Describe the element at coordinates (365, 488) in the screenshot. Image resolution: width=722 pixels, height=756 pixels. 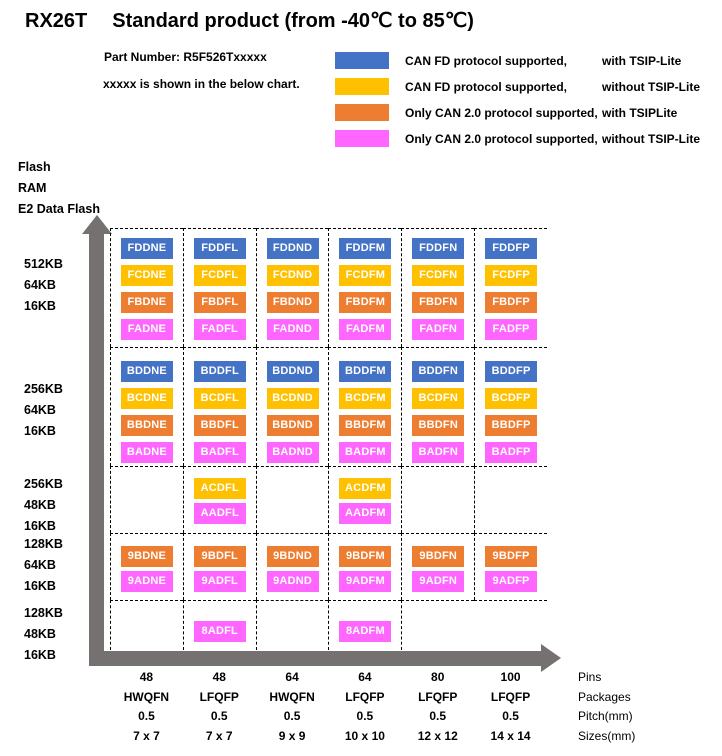
I see `part-number-chip: ACDFM` at that location.